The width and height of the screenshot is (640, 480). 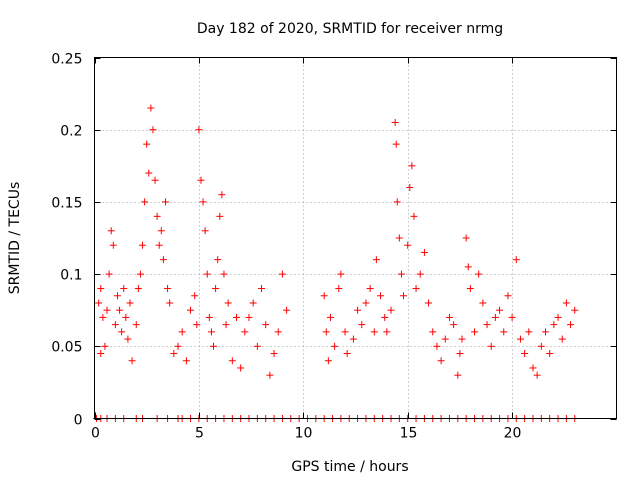 I want to click on y-axis-label: SRMTID / TECUs, so click(x=15, y=238).